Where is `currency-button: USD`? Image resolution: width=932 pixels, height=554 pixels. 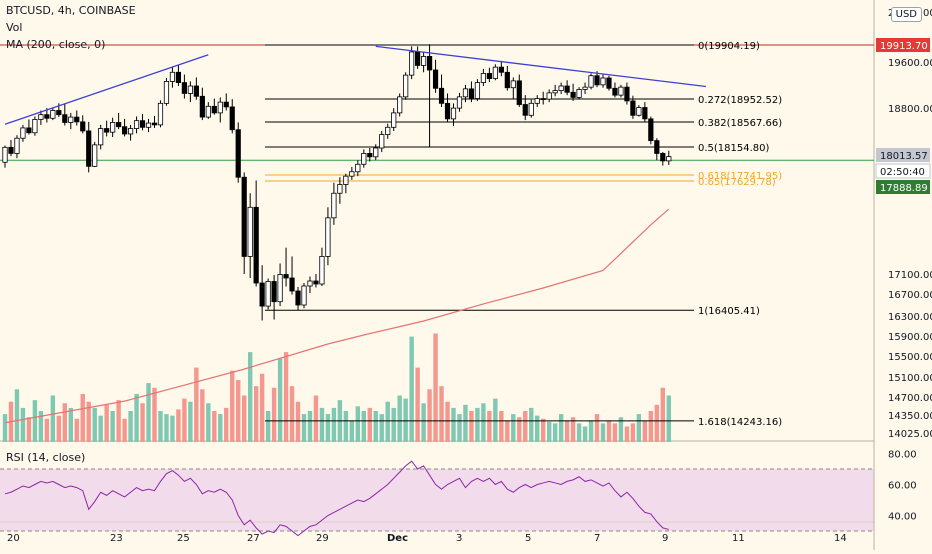
currency-button: USD is located at coordinates (906, 14).